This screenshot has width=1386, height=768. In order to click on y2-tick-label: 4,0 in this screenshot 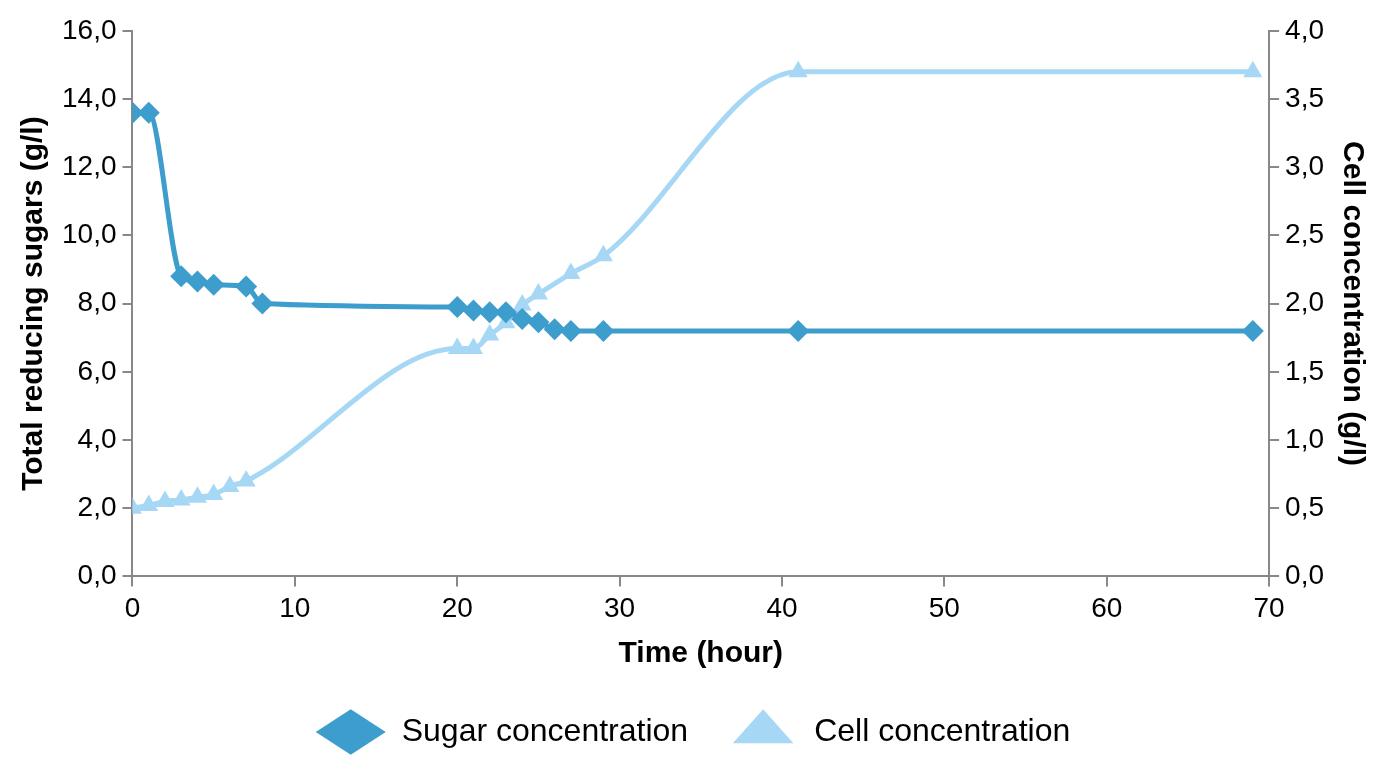, I will do `click(1305, 29)`.